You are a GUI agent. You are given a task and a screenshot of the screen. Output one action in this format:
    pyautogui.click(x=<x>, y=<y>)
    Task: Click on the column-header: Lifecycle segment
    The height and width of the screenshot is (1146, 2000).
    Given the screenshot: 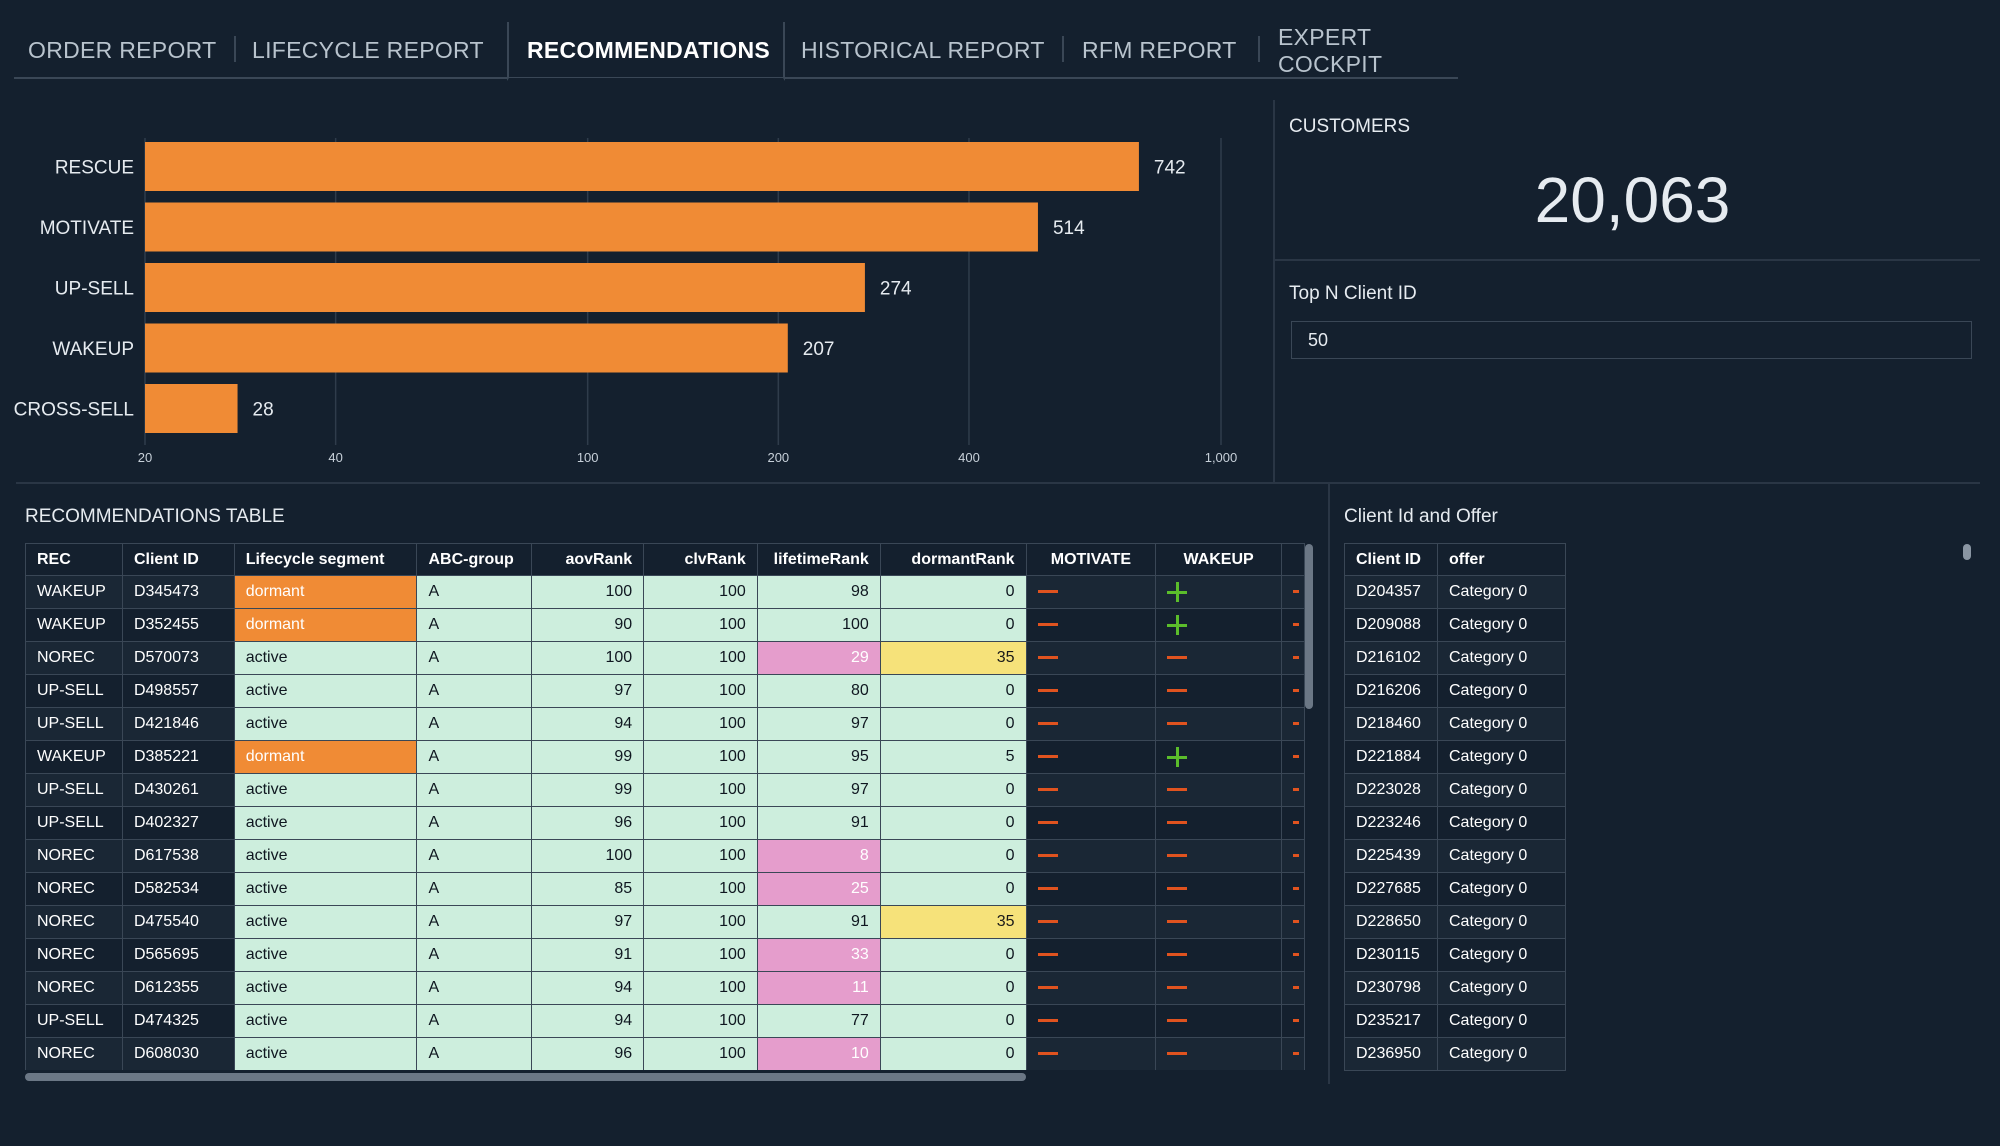 What is the action you would take?
    pyautogui.click(x=325, y=559)
    